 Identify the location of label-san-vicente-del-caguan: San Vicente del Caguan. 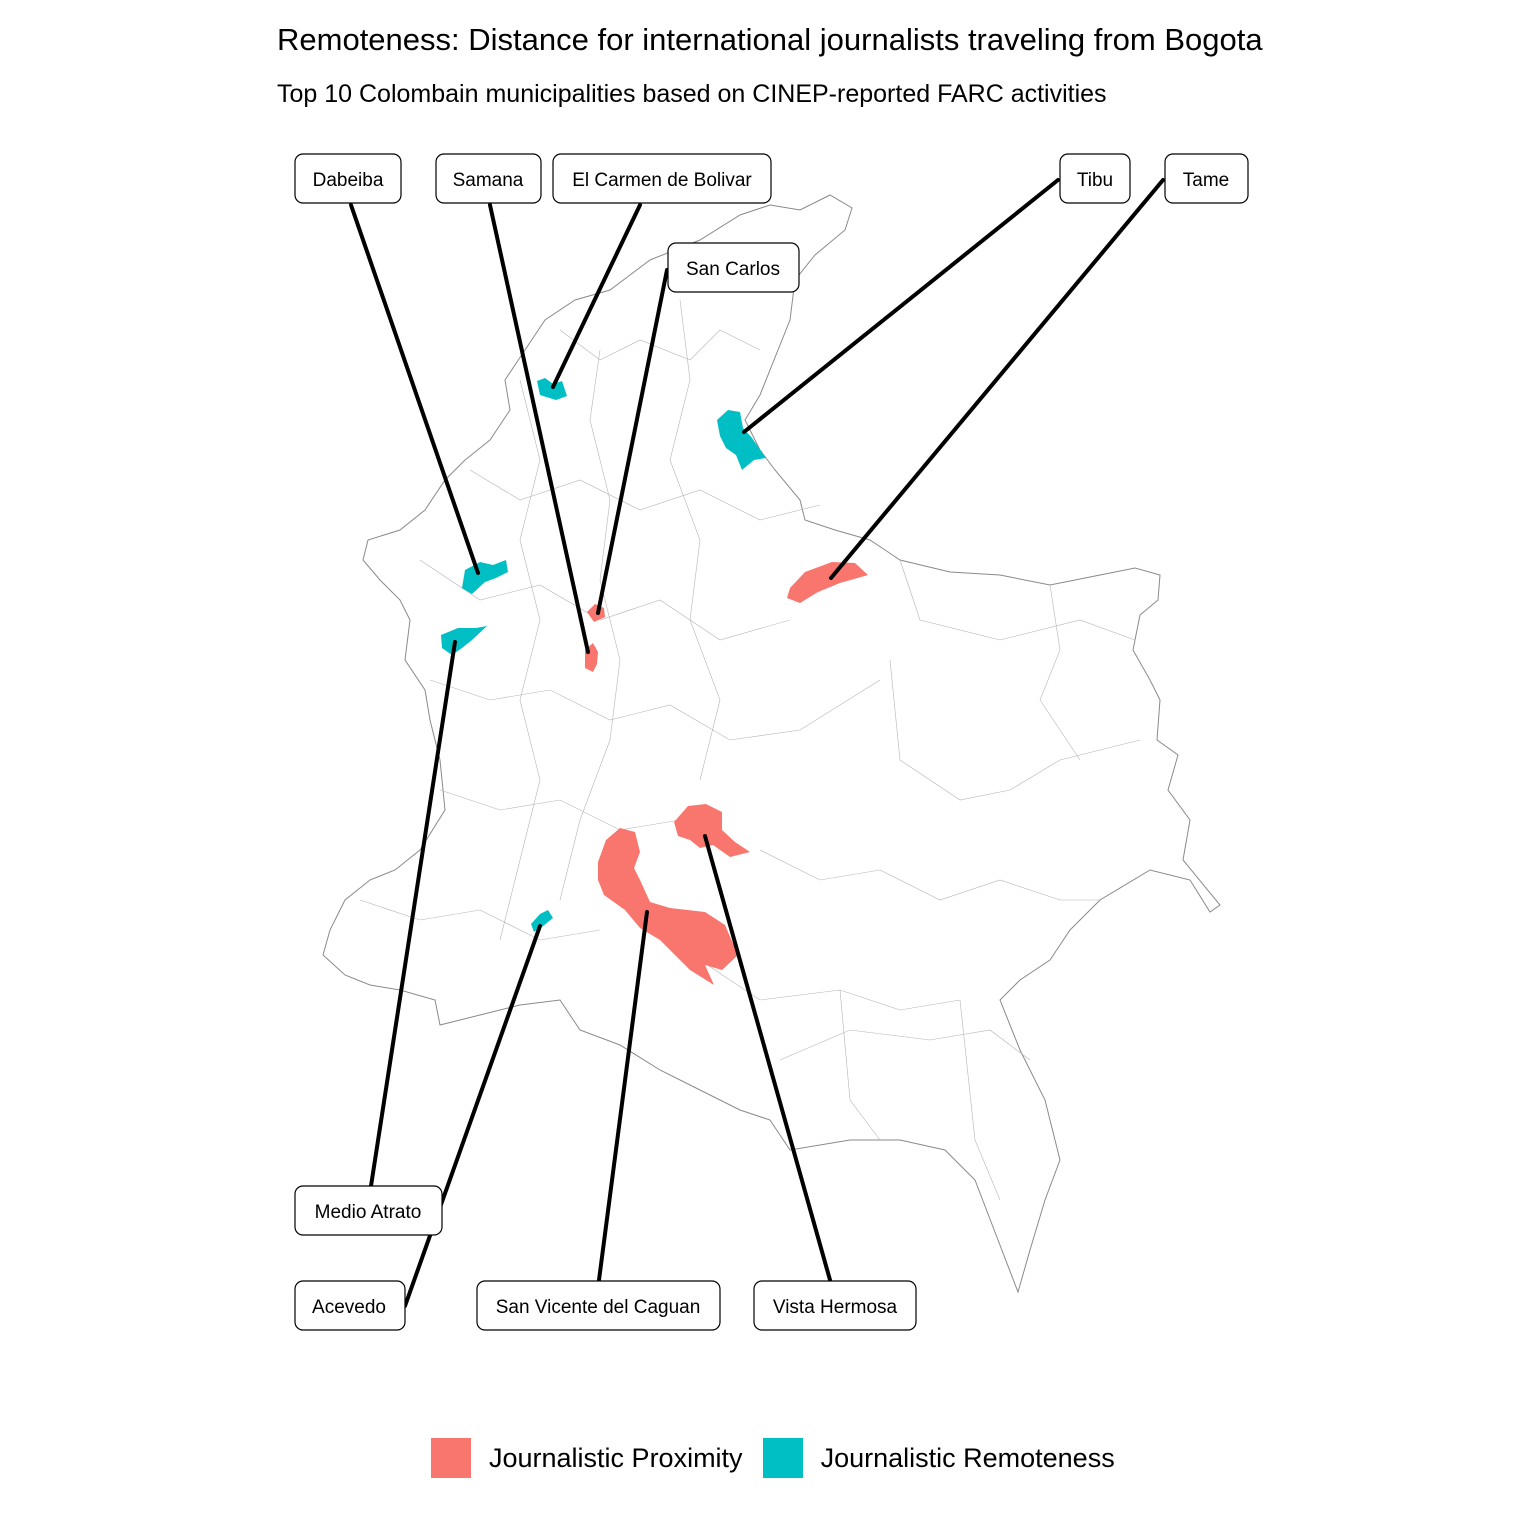
(598, 1305).